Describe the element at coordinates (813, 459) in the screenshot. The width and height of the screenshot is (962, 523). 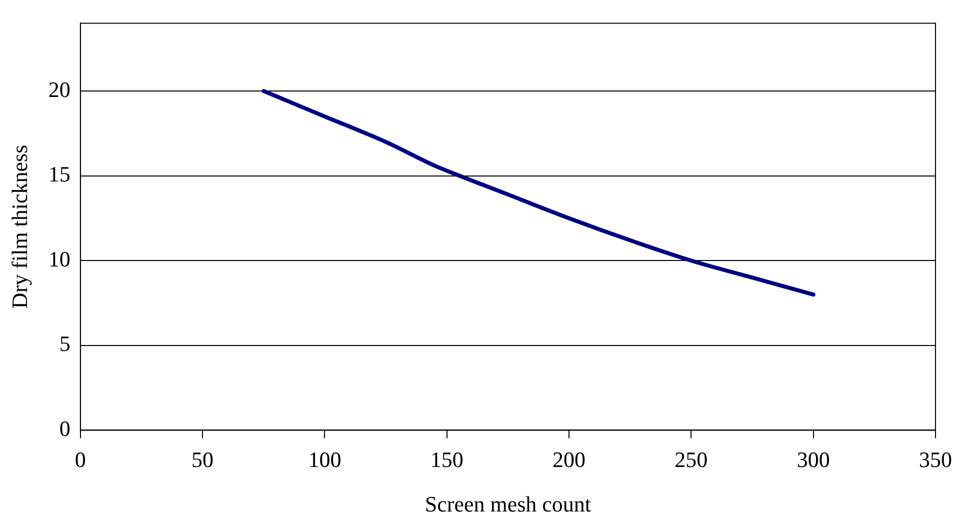
I see `x-tick-label: 300` at that location.